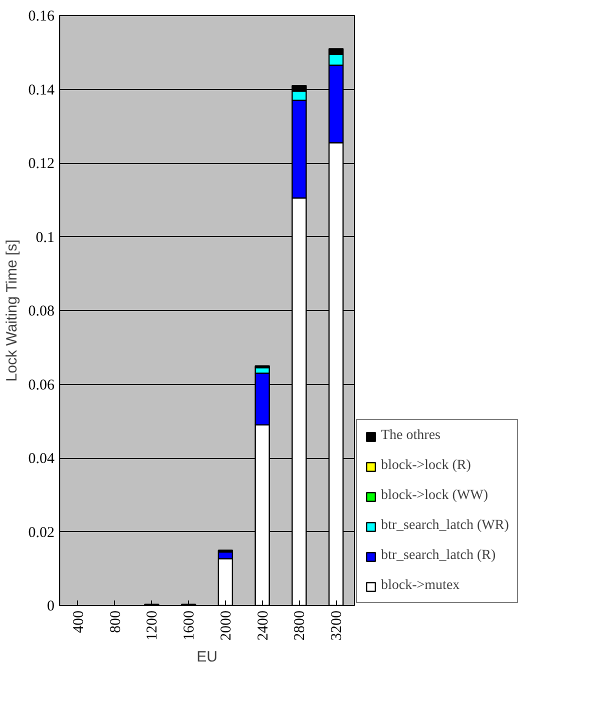 This screenshot has width=602, height=702. I want to click on x-tick-label: 2000, so click(226, 625).